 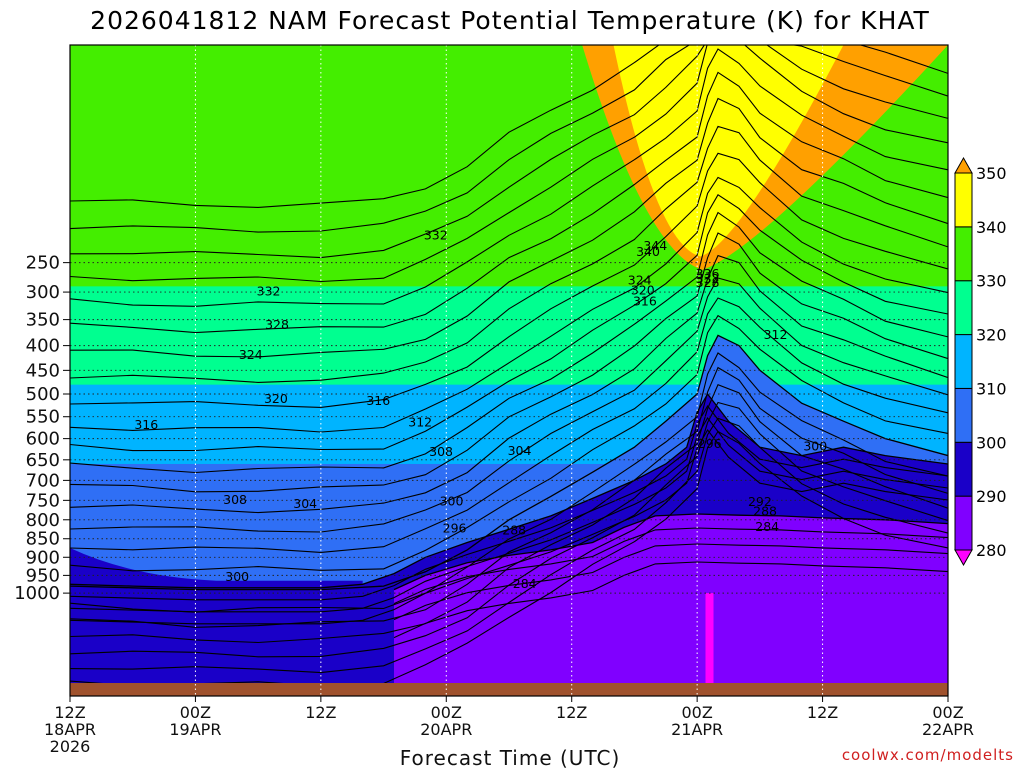 What do you see at coordinates (70, 729) in the screenshot?
I see `x-tick-label: 18APR` at bounding box center [70, 729].